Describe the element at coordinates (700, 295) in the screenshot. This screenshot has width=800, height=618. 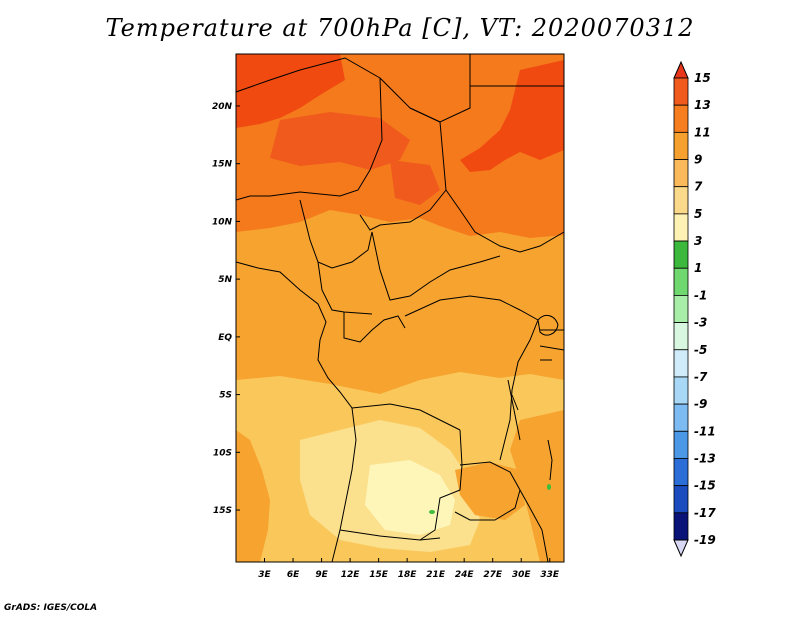
I see `colorbar-label: -1` at that location.